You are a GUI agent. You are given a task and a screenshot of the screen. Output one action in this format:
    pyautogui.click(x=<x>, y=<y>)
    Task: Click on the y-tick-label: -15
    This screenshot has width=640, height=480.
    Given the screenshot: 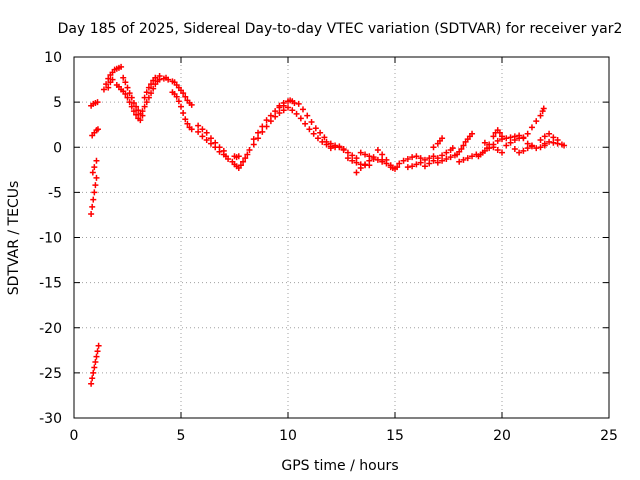 What is the action you would take?
    pyautogui.click(x=50, y=284)
    